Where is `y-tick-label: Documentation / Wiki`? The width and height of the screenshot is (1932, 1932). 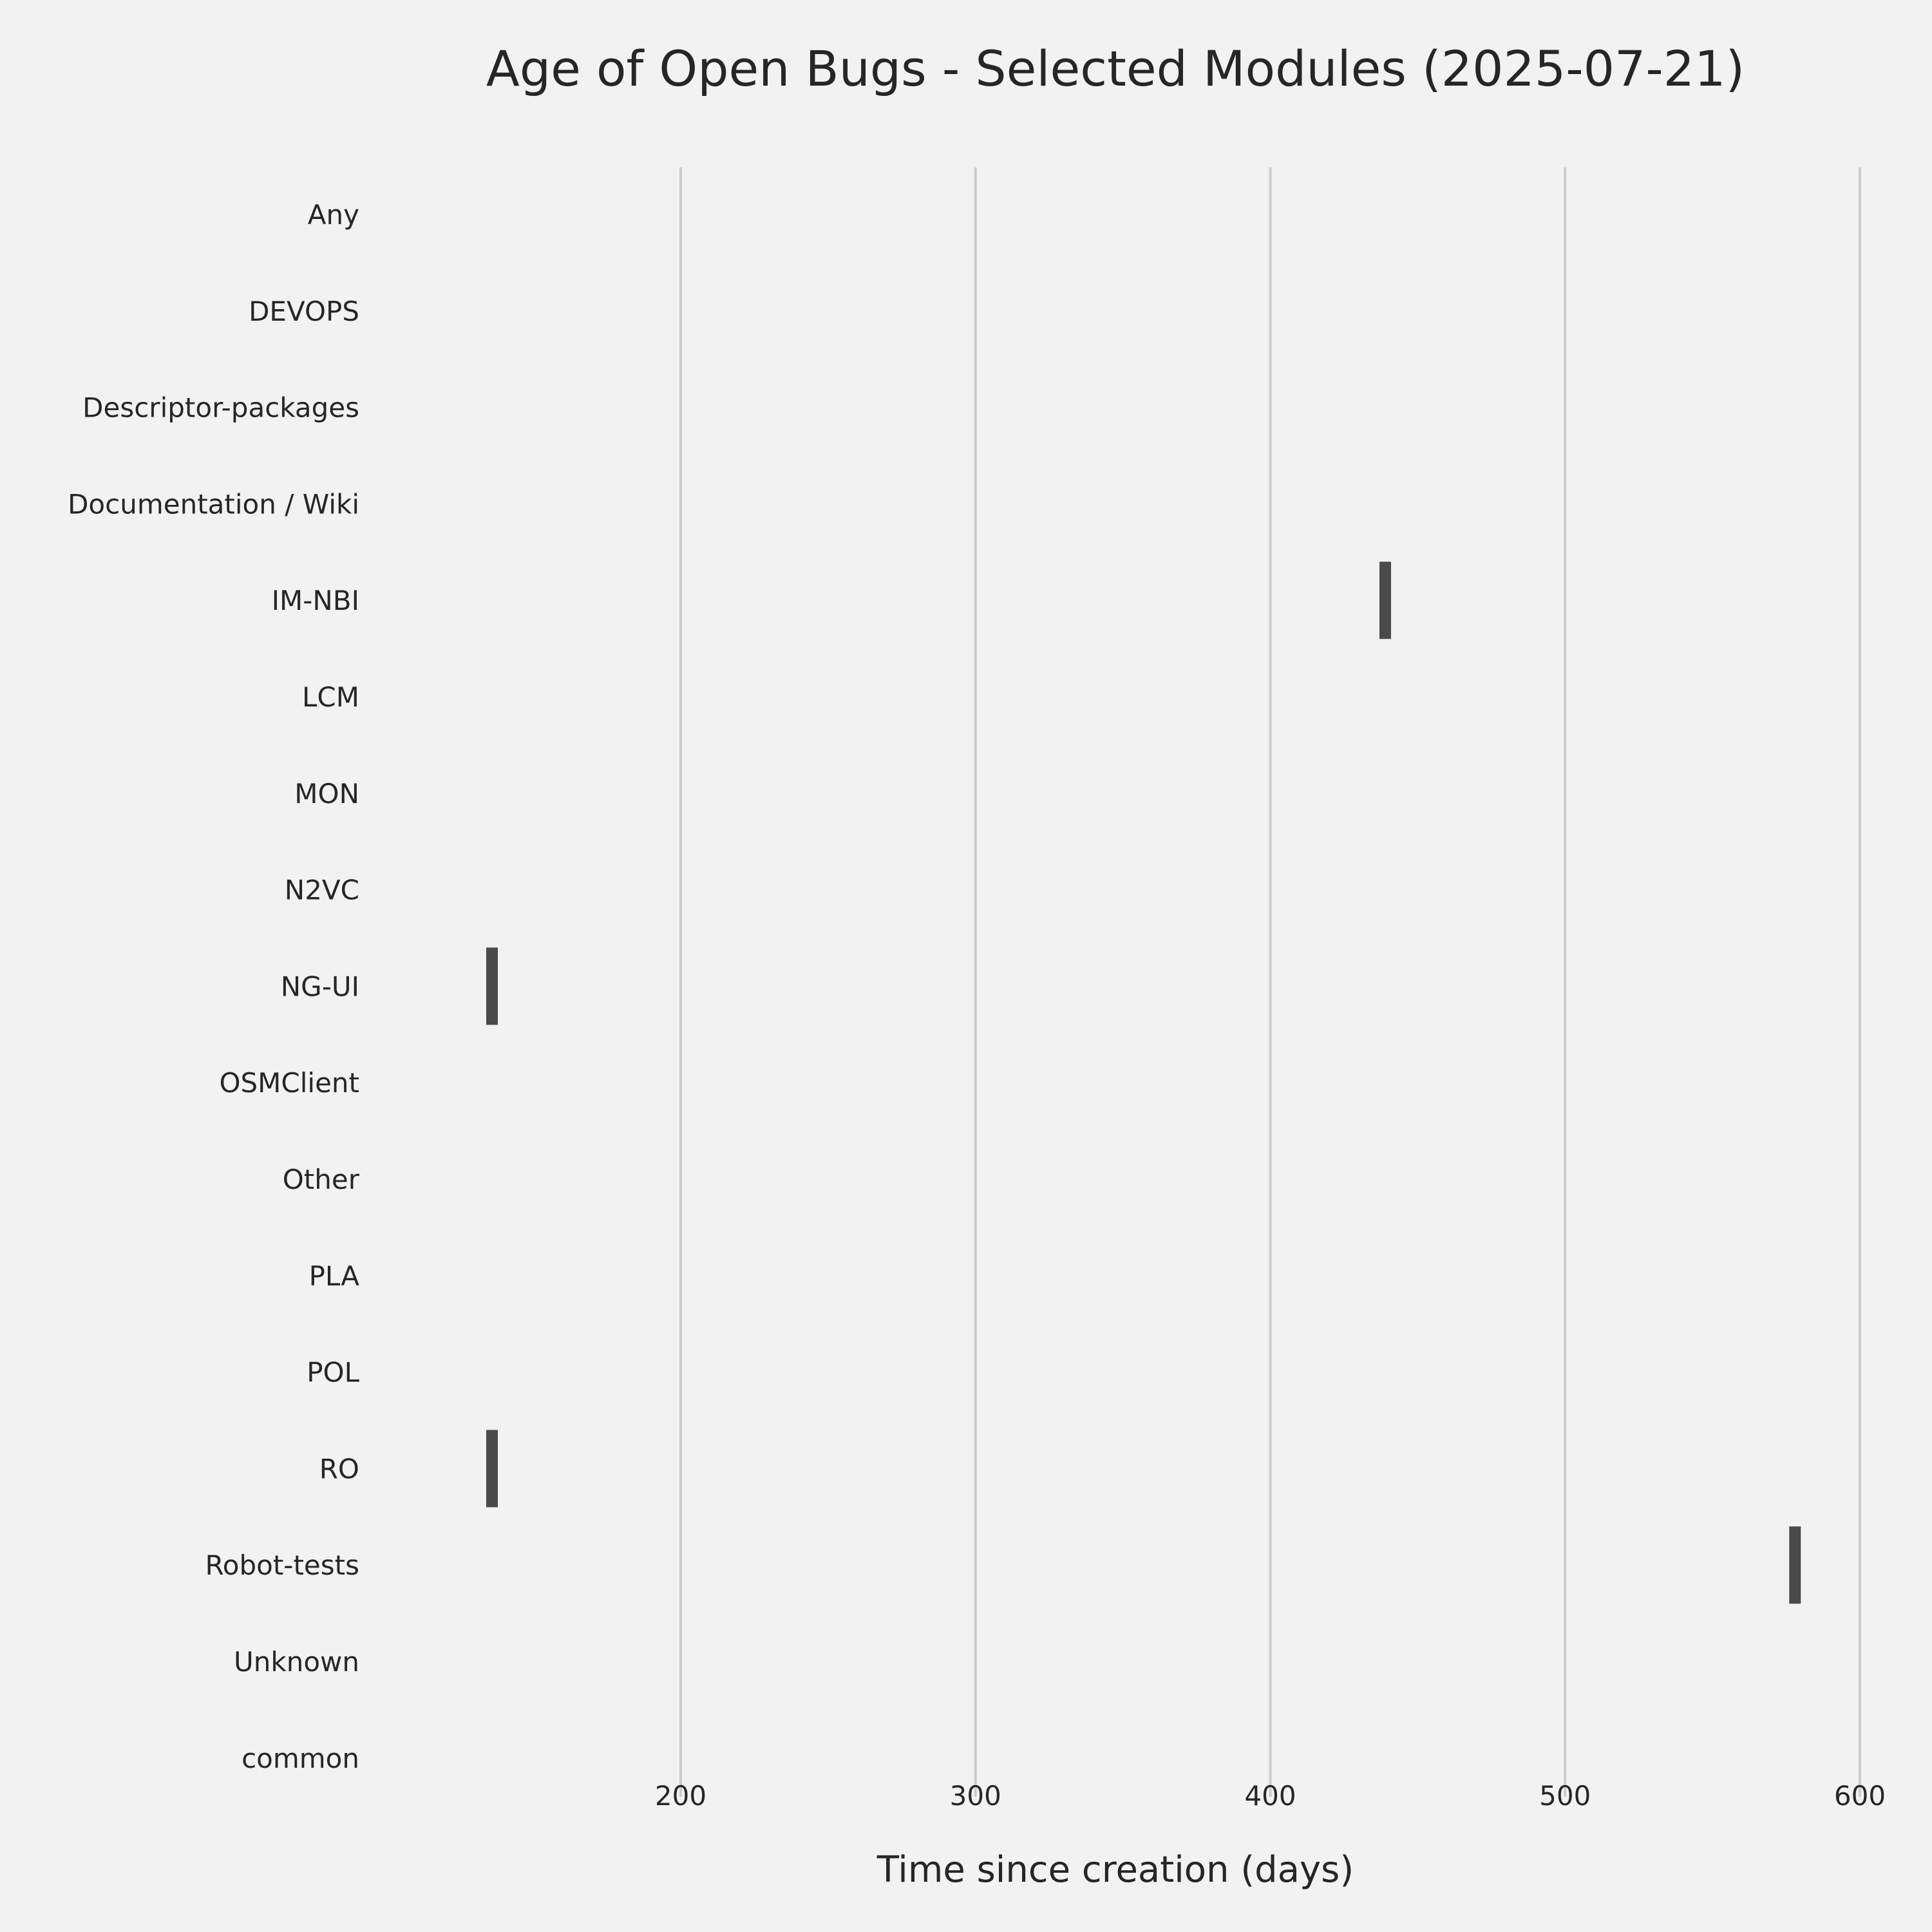 y-tick-label: Documentation / Wiki is located at coordinates (214, 504).